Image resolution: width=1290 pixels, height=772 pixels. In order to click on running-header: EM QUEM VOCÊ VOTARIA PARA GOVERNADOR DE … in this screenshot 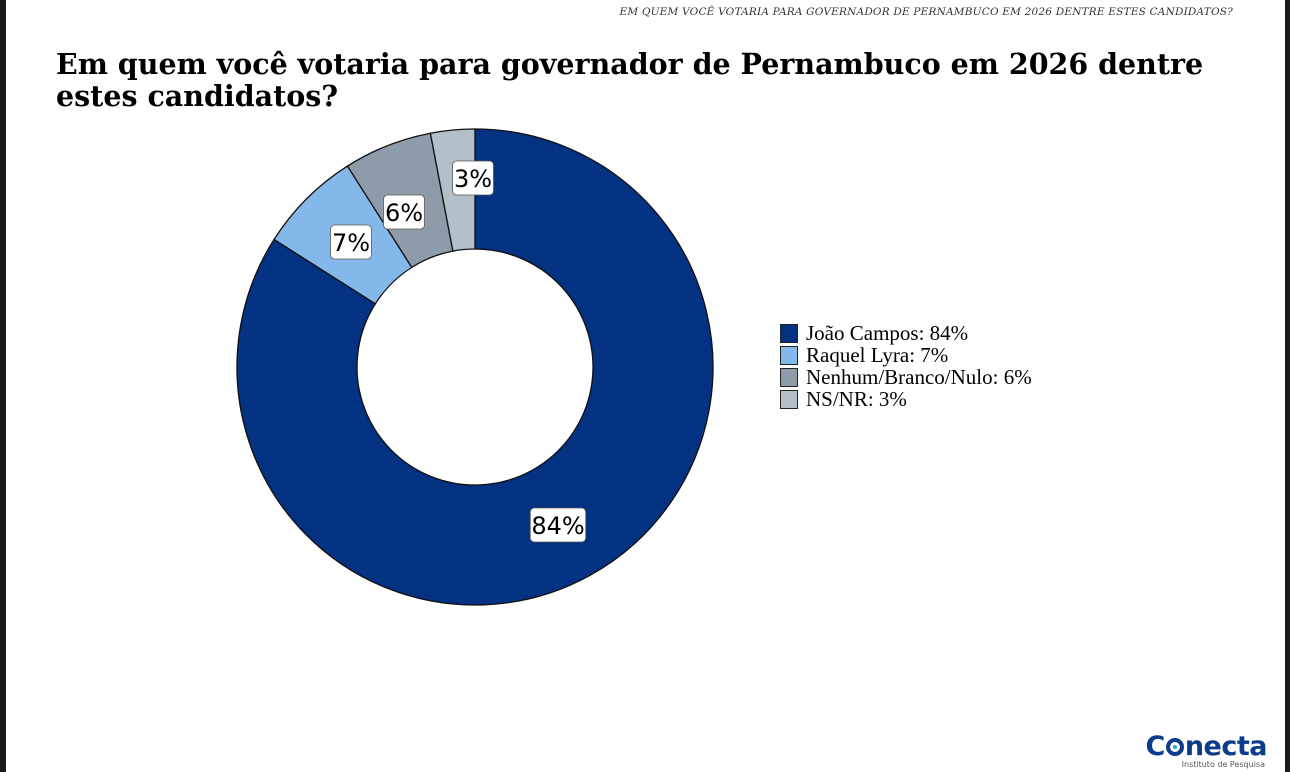, I will do `click(926, 12)`.